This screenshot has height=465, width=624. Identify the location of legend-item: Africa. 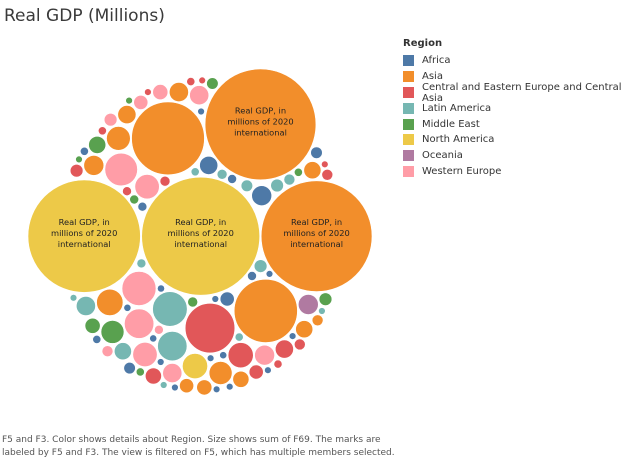
(513, 61).